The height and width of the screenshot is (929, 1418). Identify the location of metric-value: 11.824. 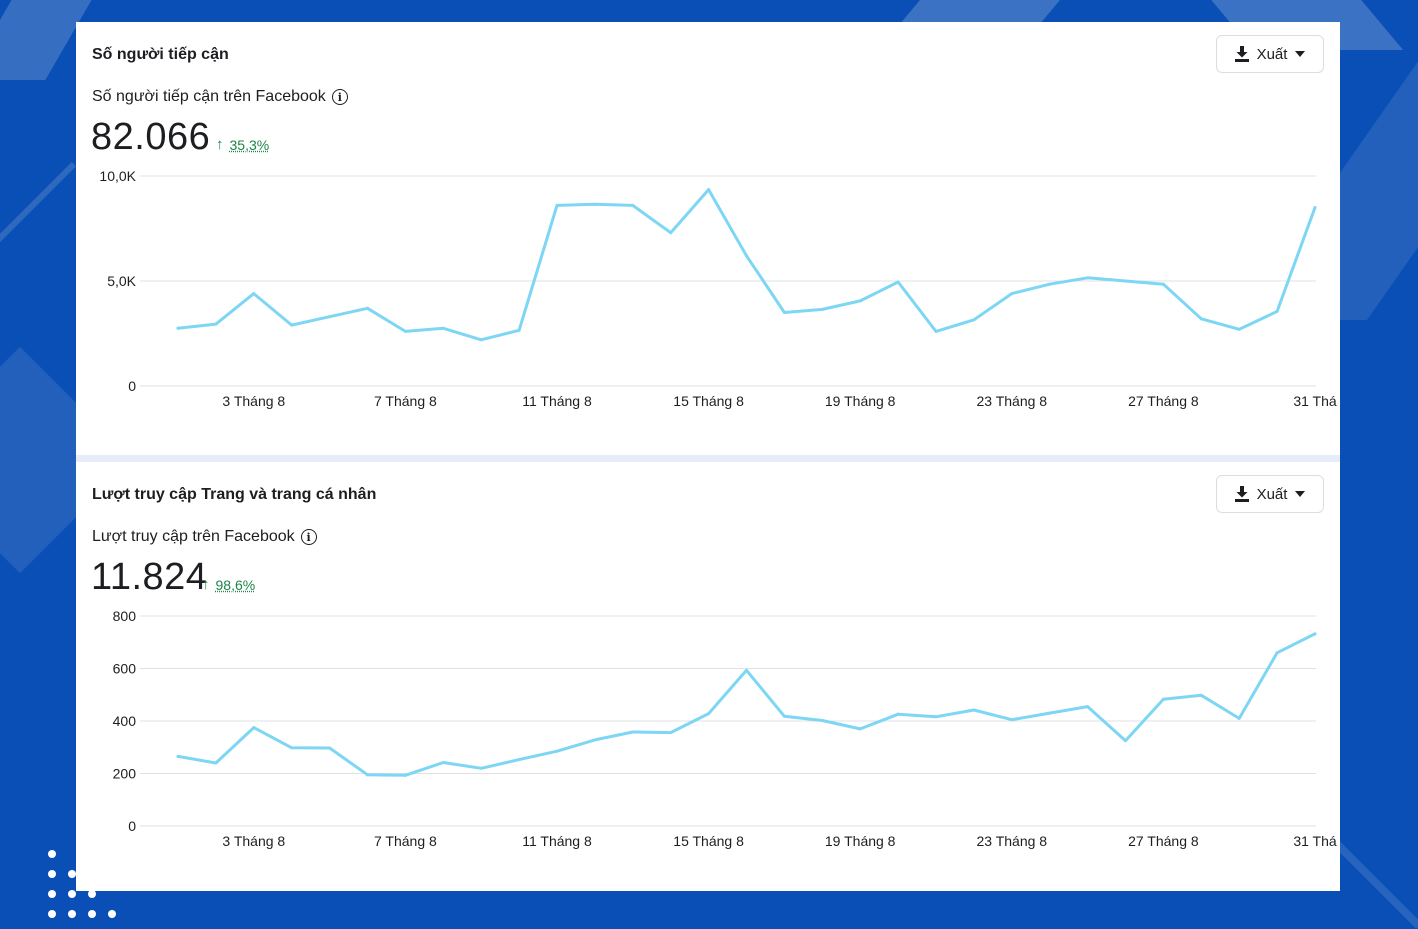
(149, 577).